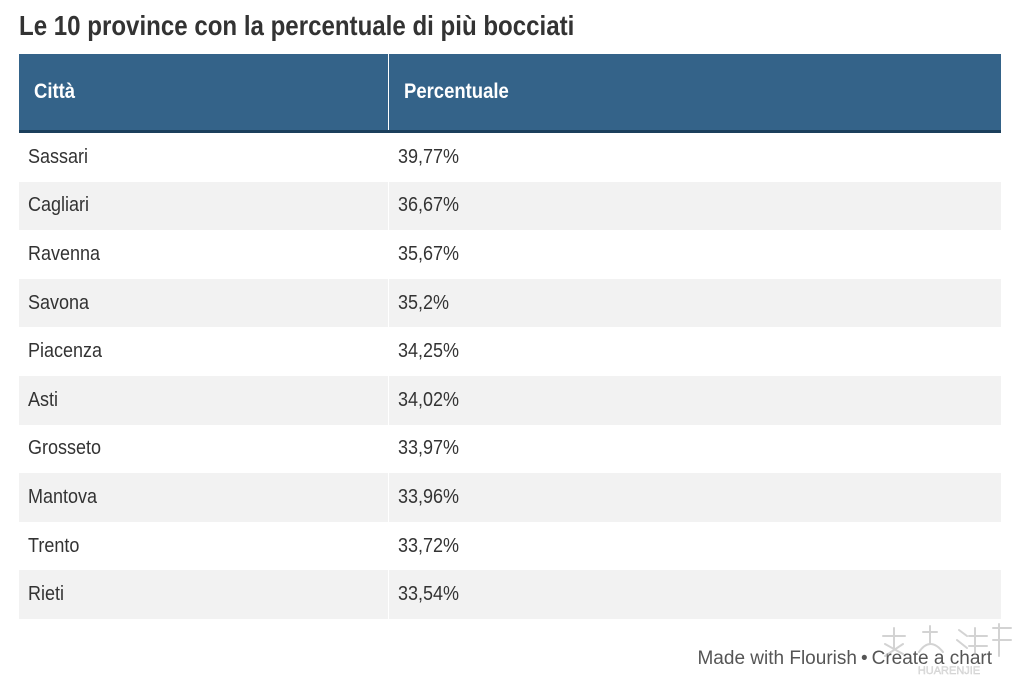 The width and height of the screenshot is (1023, 689). I want to click on percentage-cell: 33,72%, so click(428, 545).